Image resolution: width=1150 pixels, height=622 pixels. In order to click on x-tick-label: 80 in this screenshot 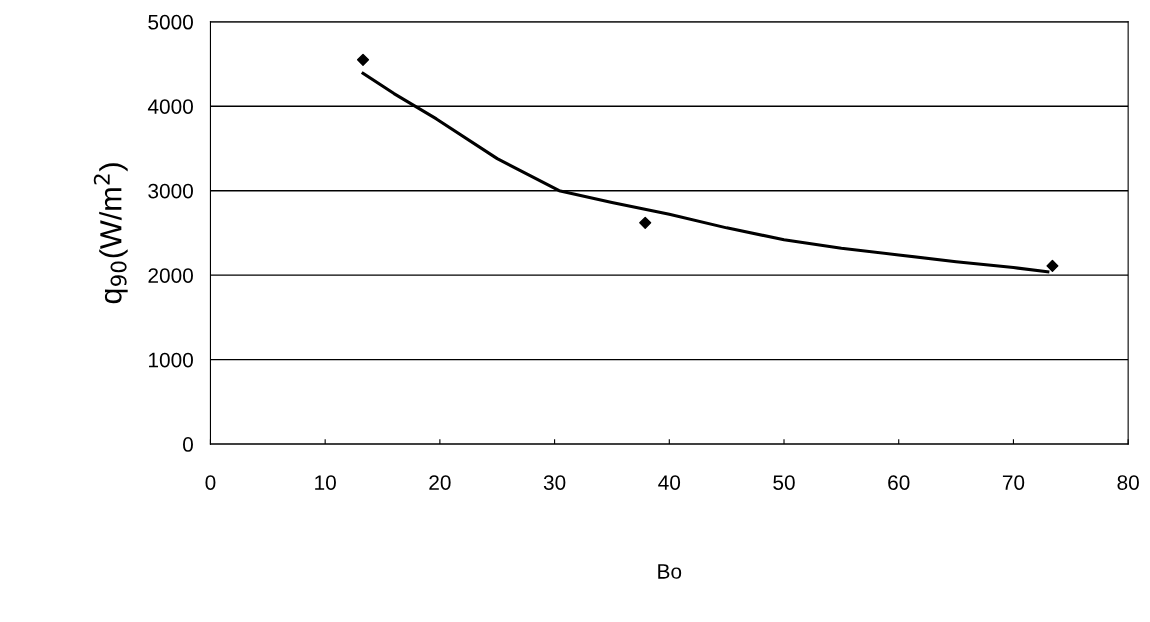, I will do `click(1128, 482)`.